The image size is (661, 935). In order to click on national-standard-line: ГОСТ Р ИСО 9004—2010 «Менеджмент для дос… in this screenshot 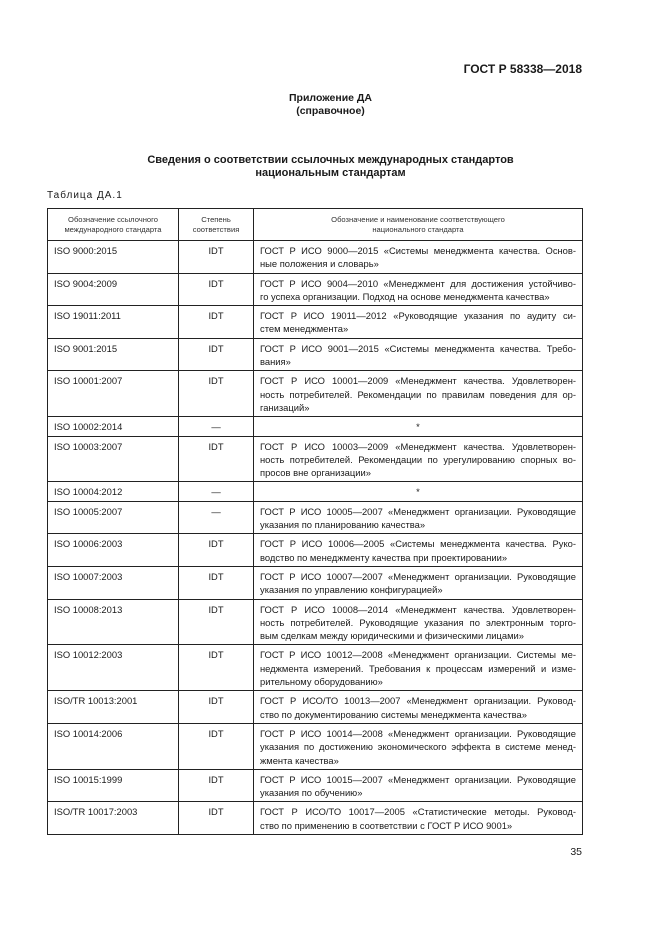, I will do `click(418, 283)`.